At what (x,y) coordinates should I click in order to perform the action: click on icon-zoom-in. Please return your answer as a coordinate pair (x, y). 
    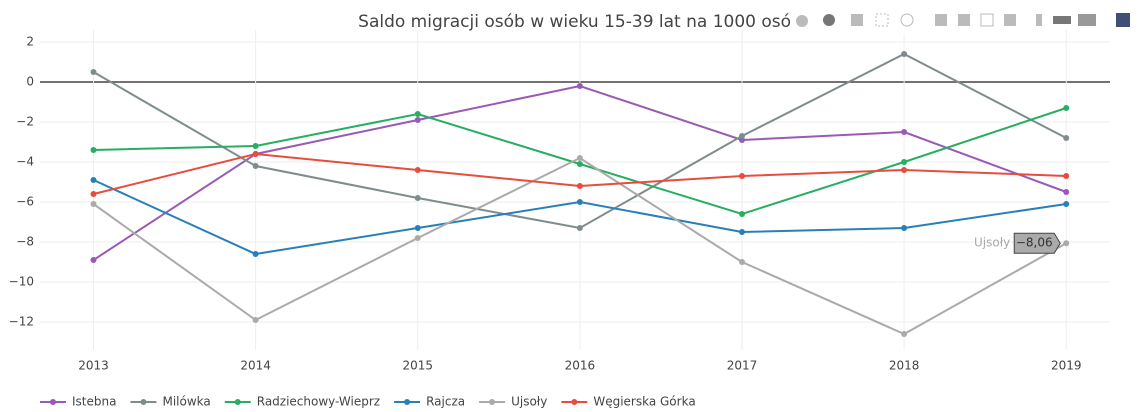
    Looking at the image, I should click on (941, 20).